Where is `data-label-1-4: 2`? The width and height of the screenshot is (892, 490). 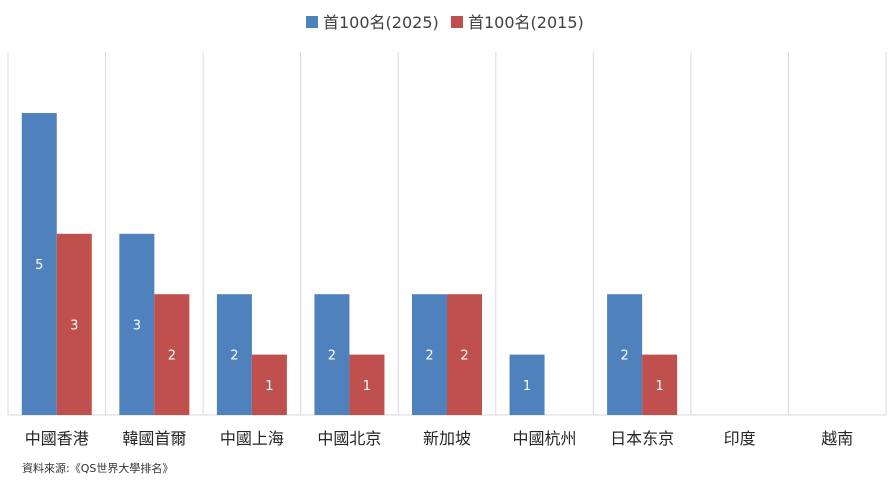 data-label-1-4: 2 is located at coordinates (429, 356).